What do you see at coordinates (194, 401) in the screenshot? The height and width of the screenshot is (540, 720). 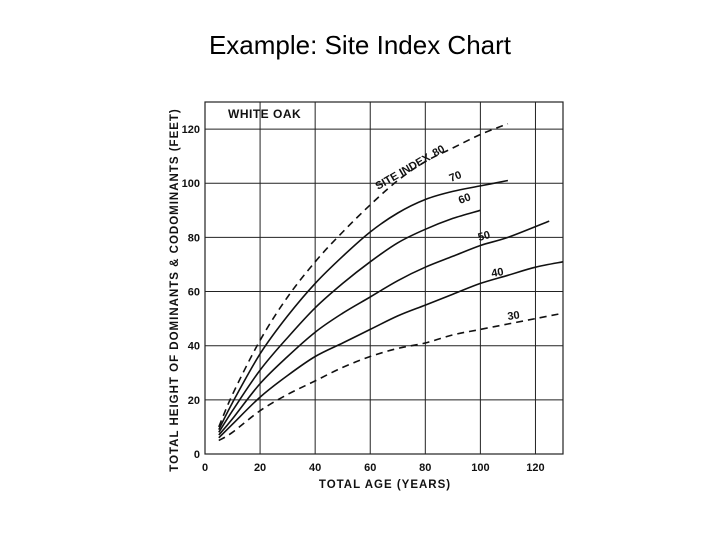 I see `y-tick-label: 20` at bounding box center [194, 401].